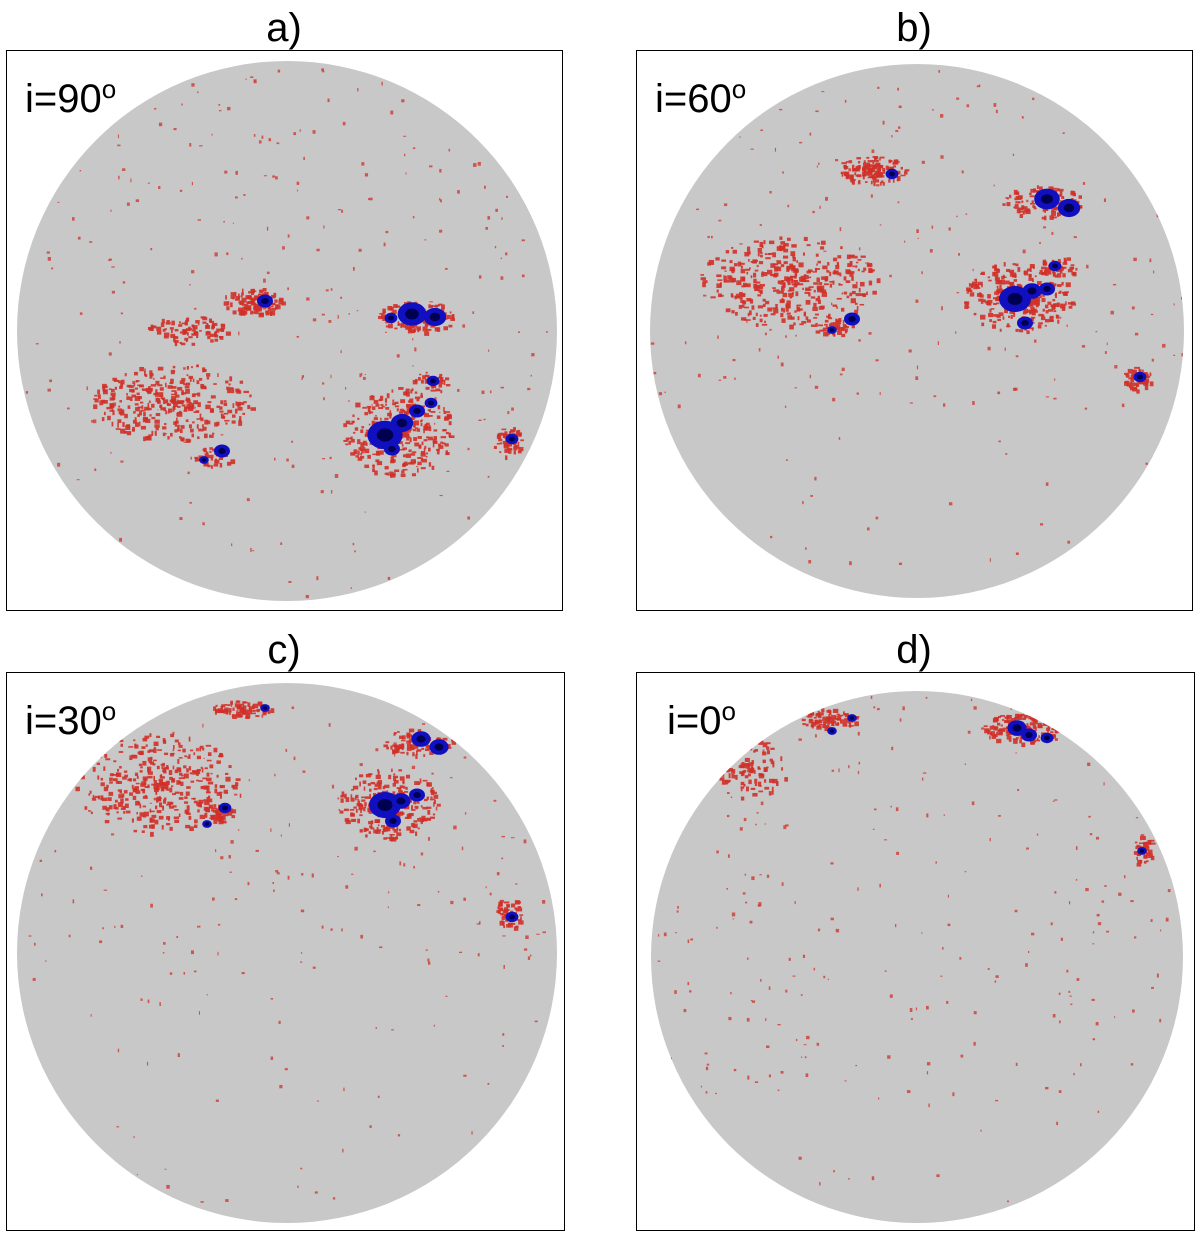  What do you see at coordinates (109, 711) in the screenshot?
I see `panel-c-degree-symbol: o` at bounding box center [109, 711].